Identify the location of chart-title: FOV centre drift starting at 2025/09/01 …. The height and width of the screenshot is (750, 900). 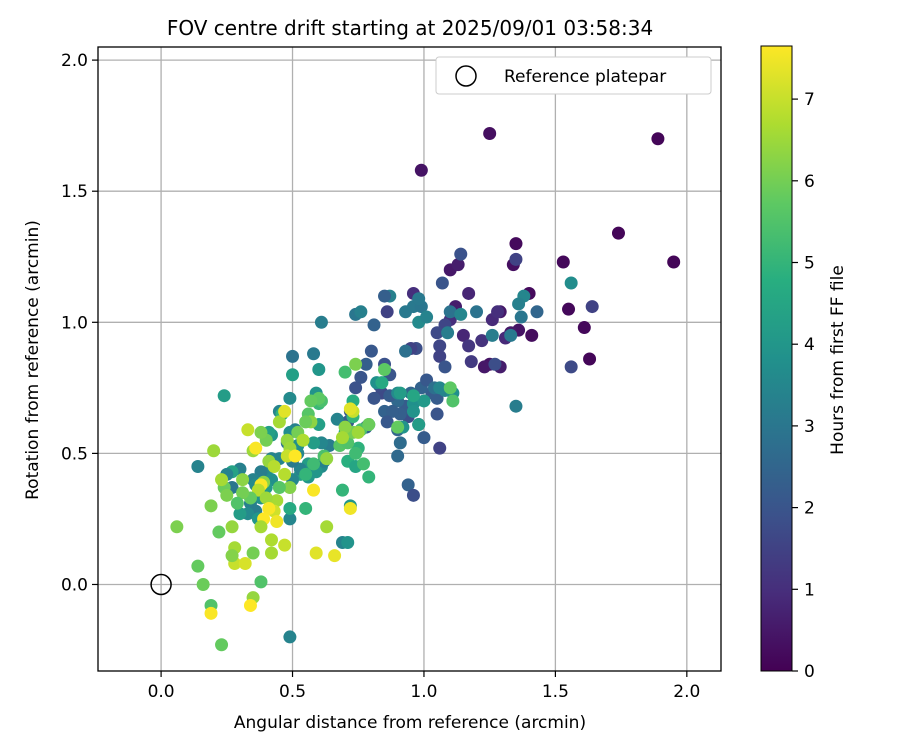
(410, 28).